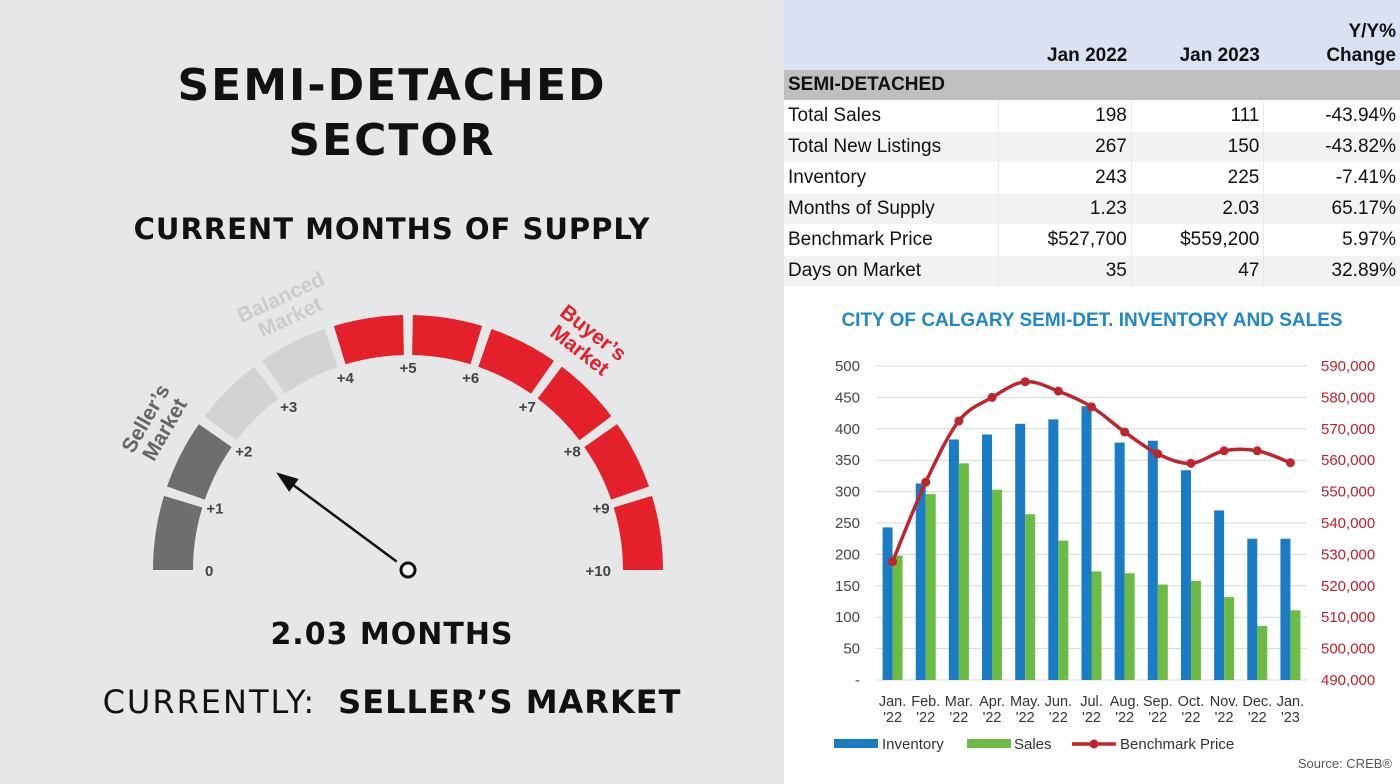 The width and height of the screenshot is (1400, 784). What do you see at coordinates (847, 460) in the screenshot?
I see `left-axis-tick: 350` at bounding box center [847, 460].